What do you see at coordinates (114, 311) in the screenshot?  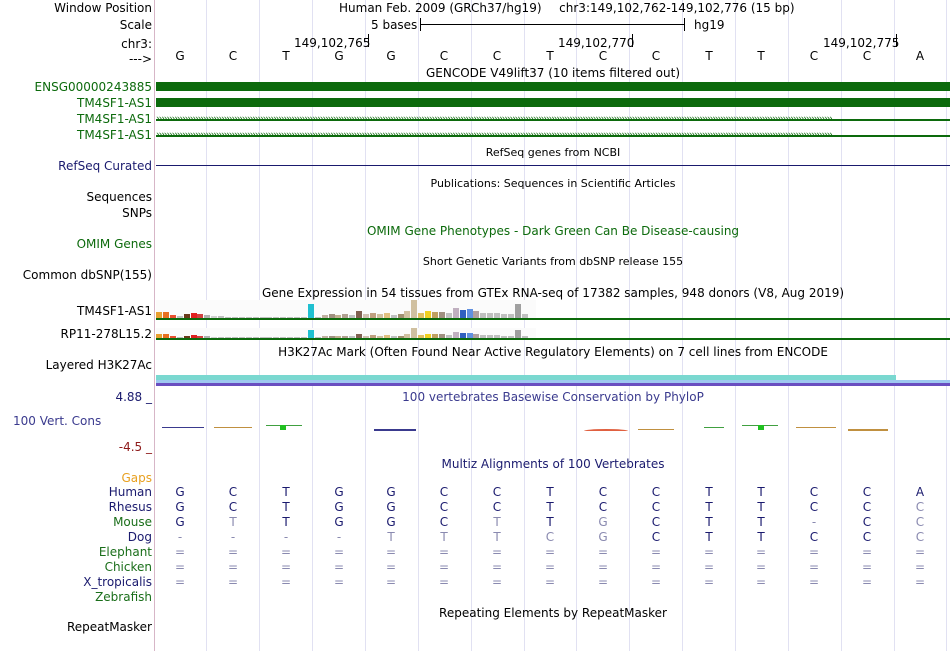 I see `gtex-gene-label-1: TM4SF1-AS1` at bounding box center [114, 311].